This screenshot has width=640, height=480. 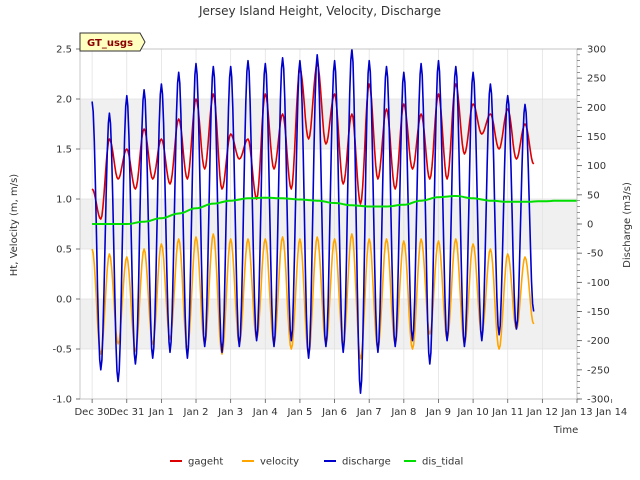 I want to click on y-tick-label: -1.0, so click(x=62, y=400).